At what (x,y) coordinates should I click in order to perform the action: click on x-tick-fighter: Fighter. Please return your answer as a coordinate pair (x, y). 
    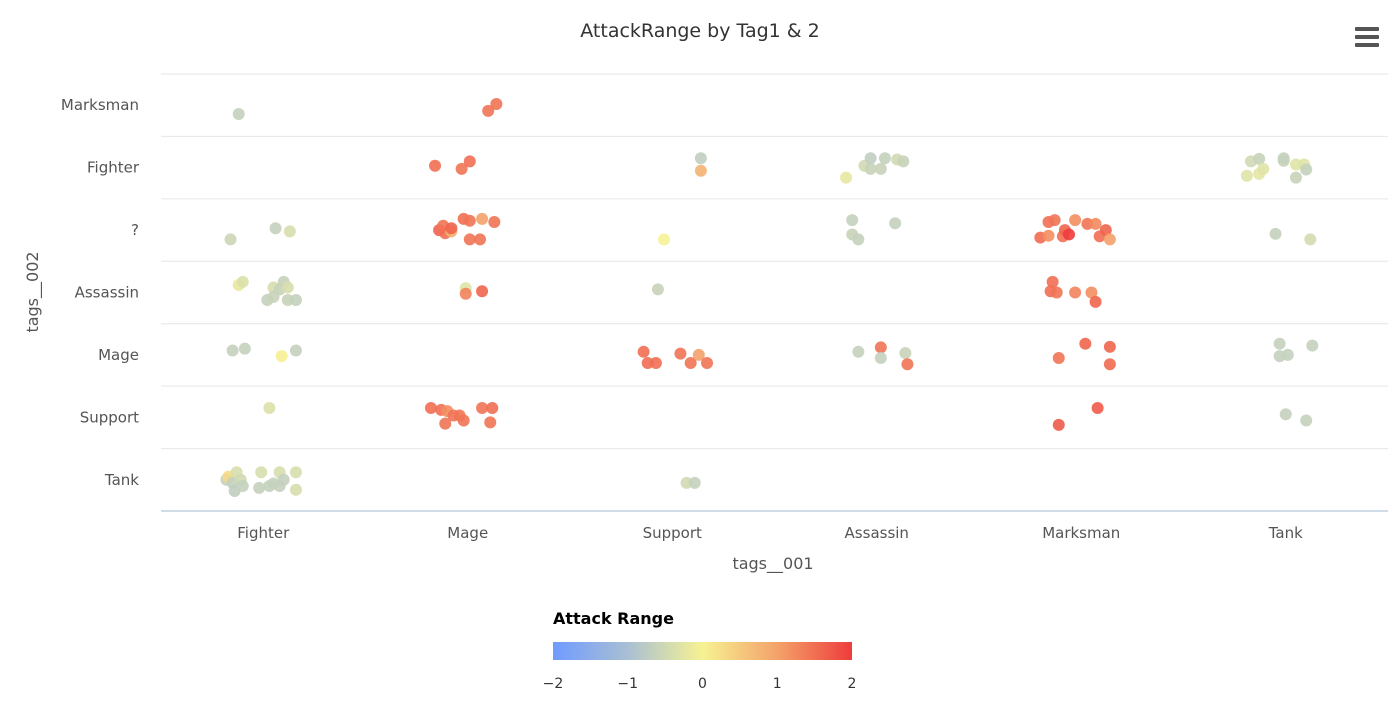
    Looking at the image, I should click on (263, 533).